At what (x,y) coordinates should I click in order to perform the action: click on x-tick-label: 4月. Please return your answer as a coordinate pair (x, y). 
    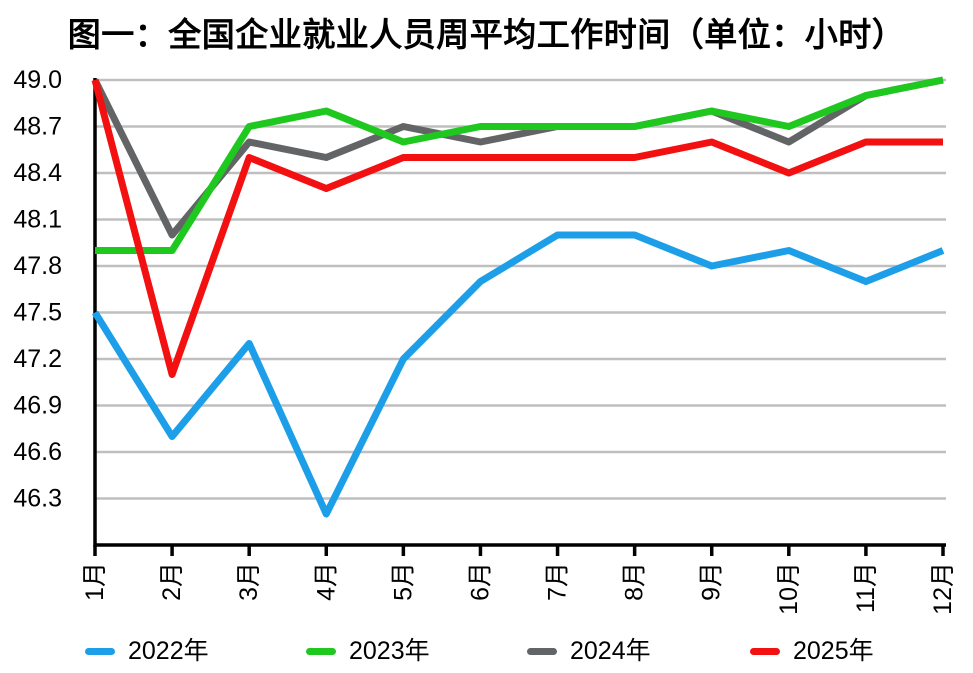
    Looking at the image, I should click on (326, 581).